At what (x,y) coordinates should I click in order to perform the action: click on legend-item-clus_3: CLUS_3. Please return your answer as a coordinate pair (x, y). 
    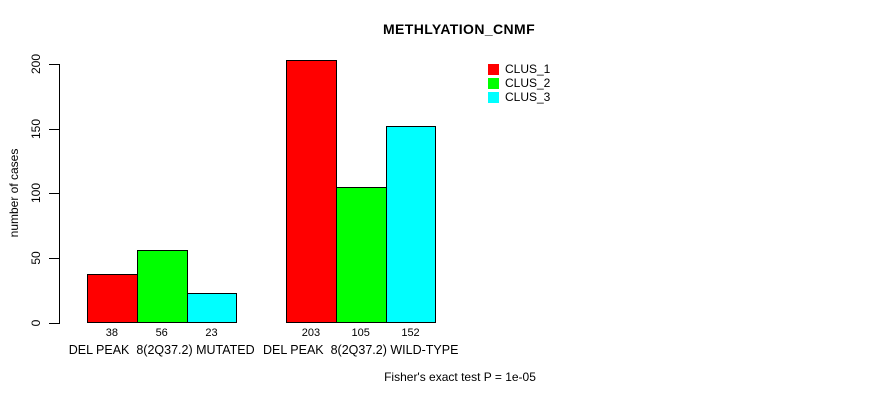
    Looking at the image, I should click on (519, 97).